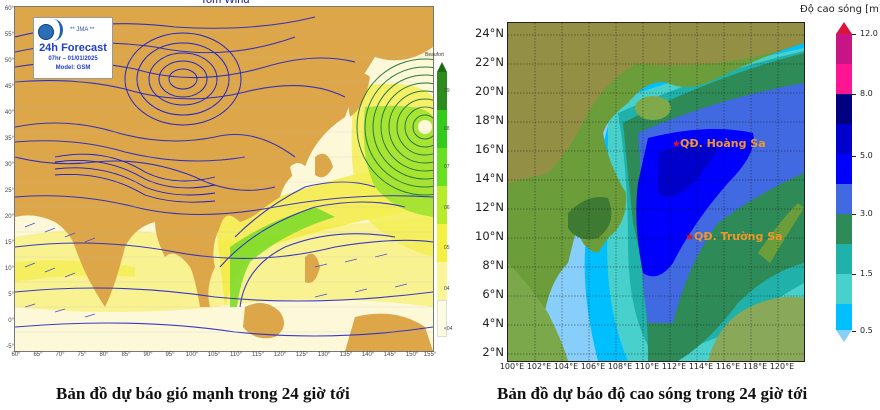 The width and height of the screenshot is (880, 410). What do you see at coordinates (9, 217) in the screenshot?
I see `lat-tick: 20°` at bounding box center [9, 217].